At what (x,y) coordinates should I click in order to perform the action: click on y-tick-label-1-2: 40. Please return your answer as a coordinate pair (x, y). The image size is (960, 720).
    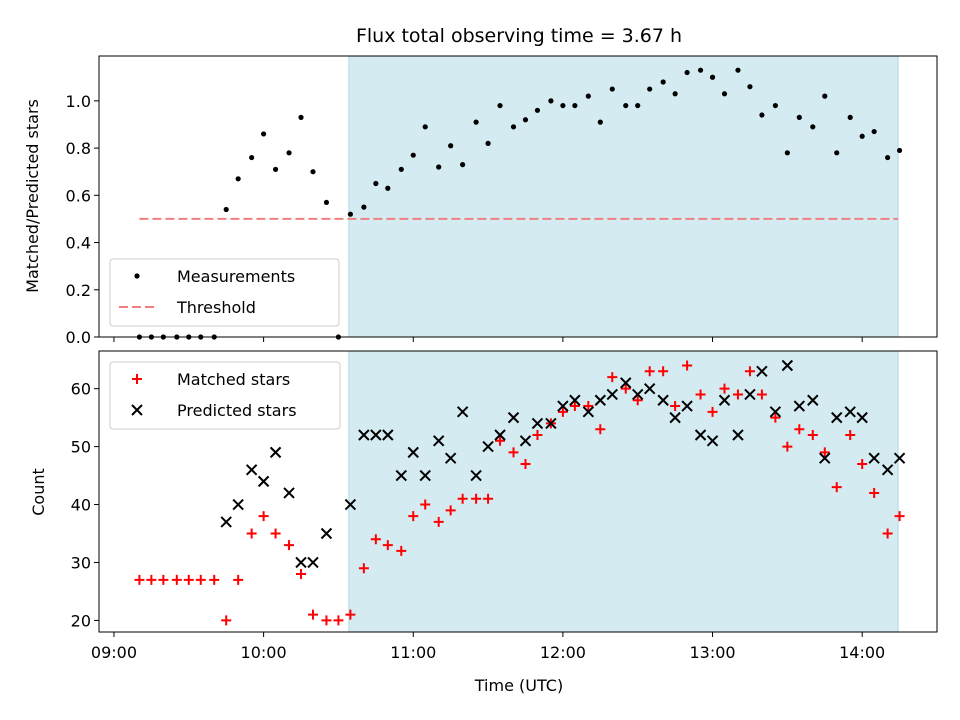
    Looking at the image, I should click on (81, 505).